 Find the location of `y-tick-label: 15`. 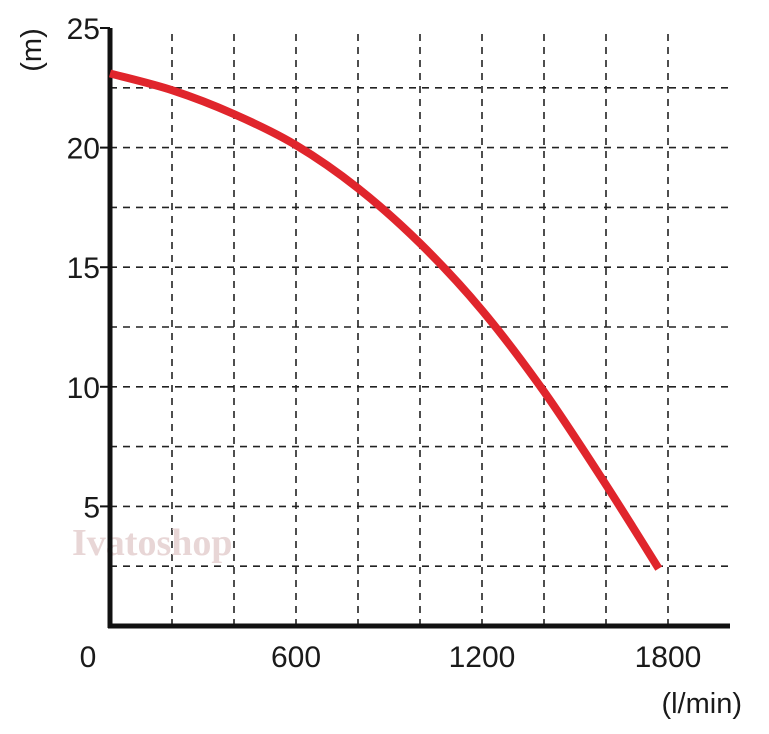

y-tick-label: 15 is located at coordinates (83, 268).